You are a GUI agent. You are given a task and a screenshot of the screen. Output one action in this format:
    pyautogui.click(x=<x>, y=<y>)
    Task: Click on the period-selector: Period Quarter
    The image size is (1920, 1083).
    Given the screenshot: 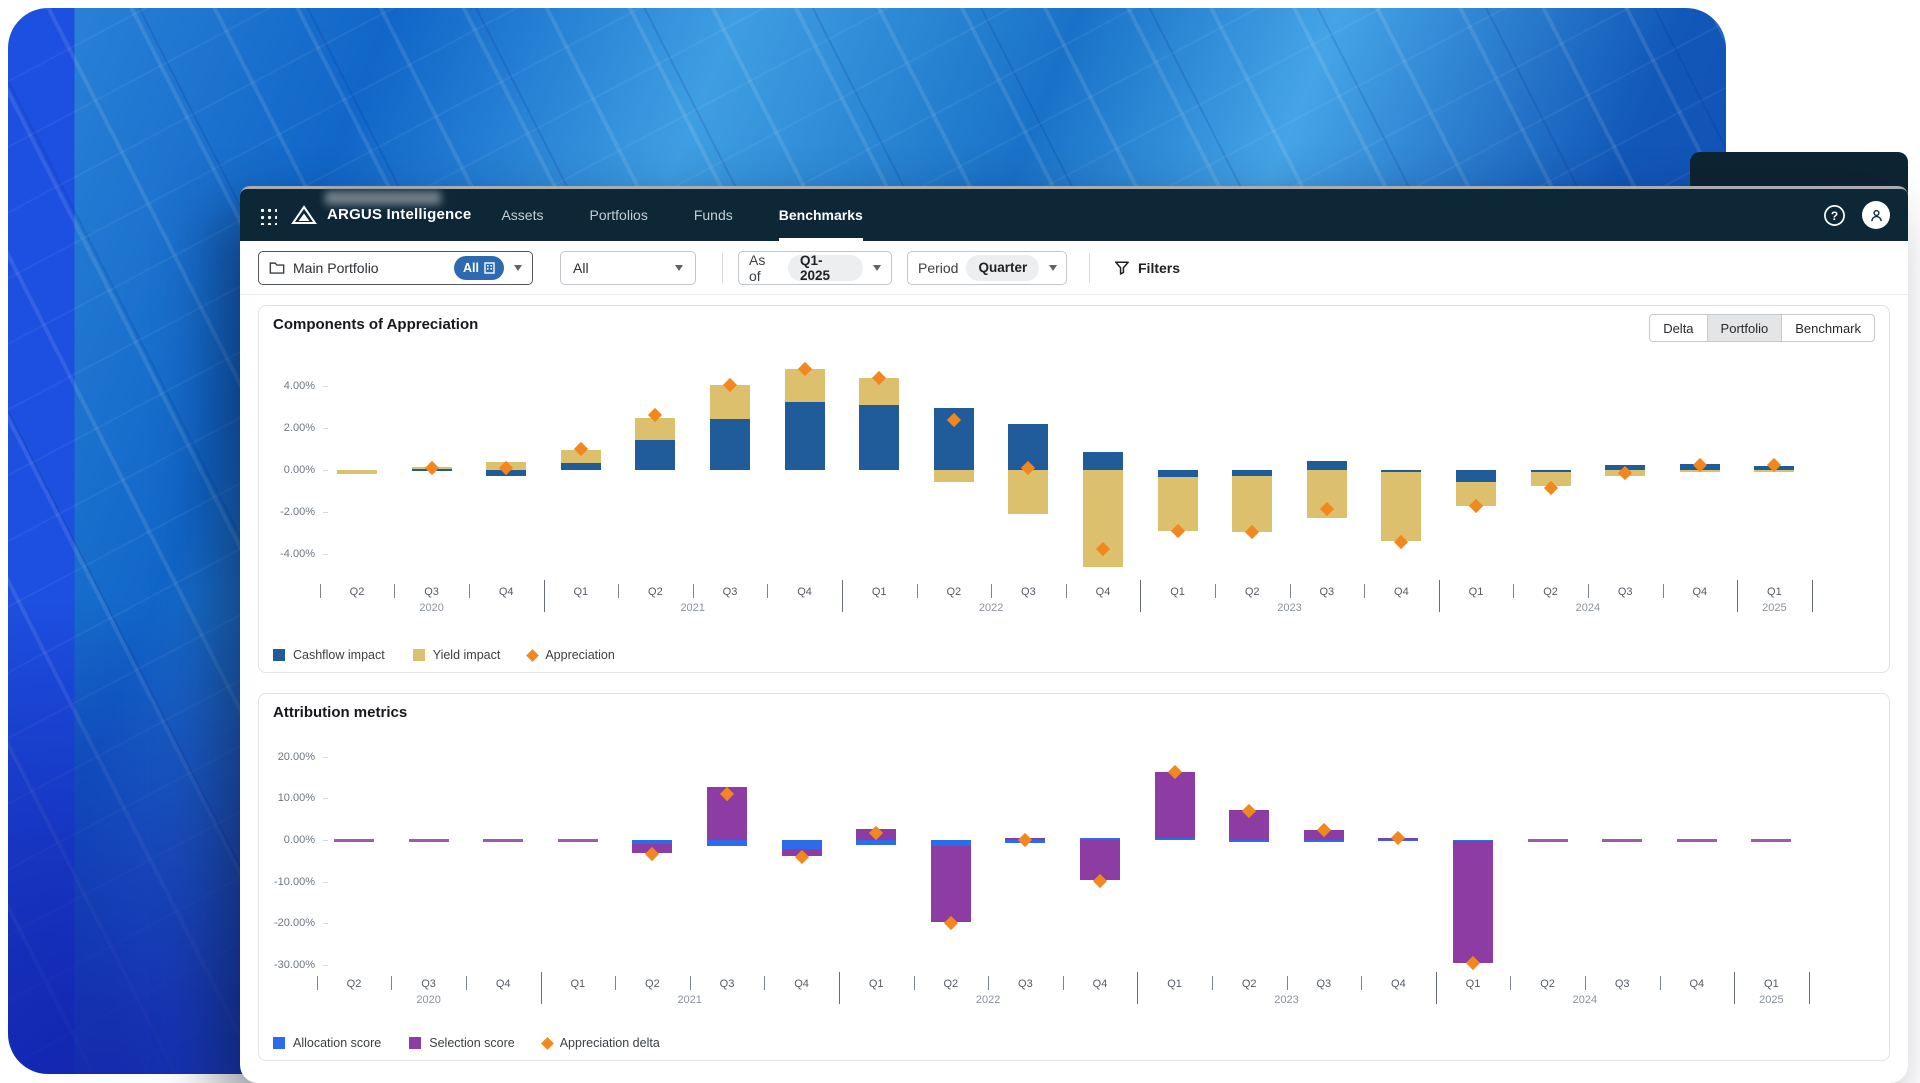 What is the action you would take?
    pyautogui.click(x=987, y=267)
    